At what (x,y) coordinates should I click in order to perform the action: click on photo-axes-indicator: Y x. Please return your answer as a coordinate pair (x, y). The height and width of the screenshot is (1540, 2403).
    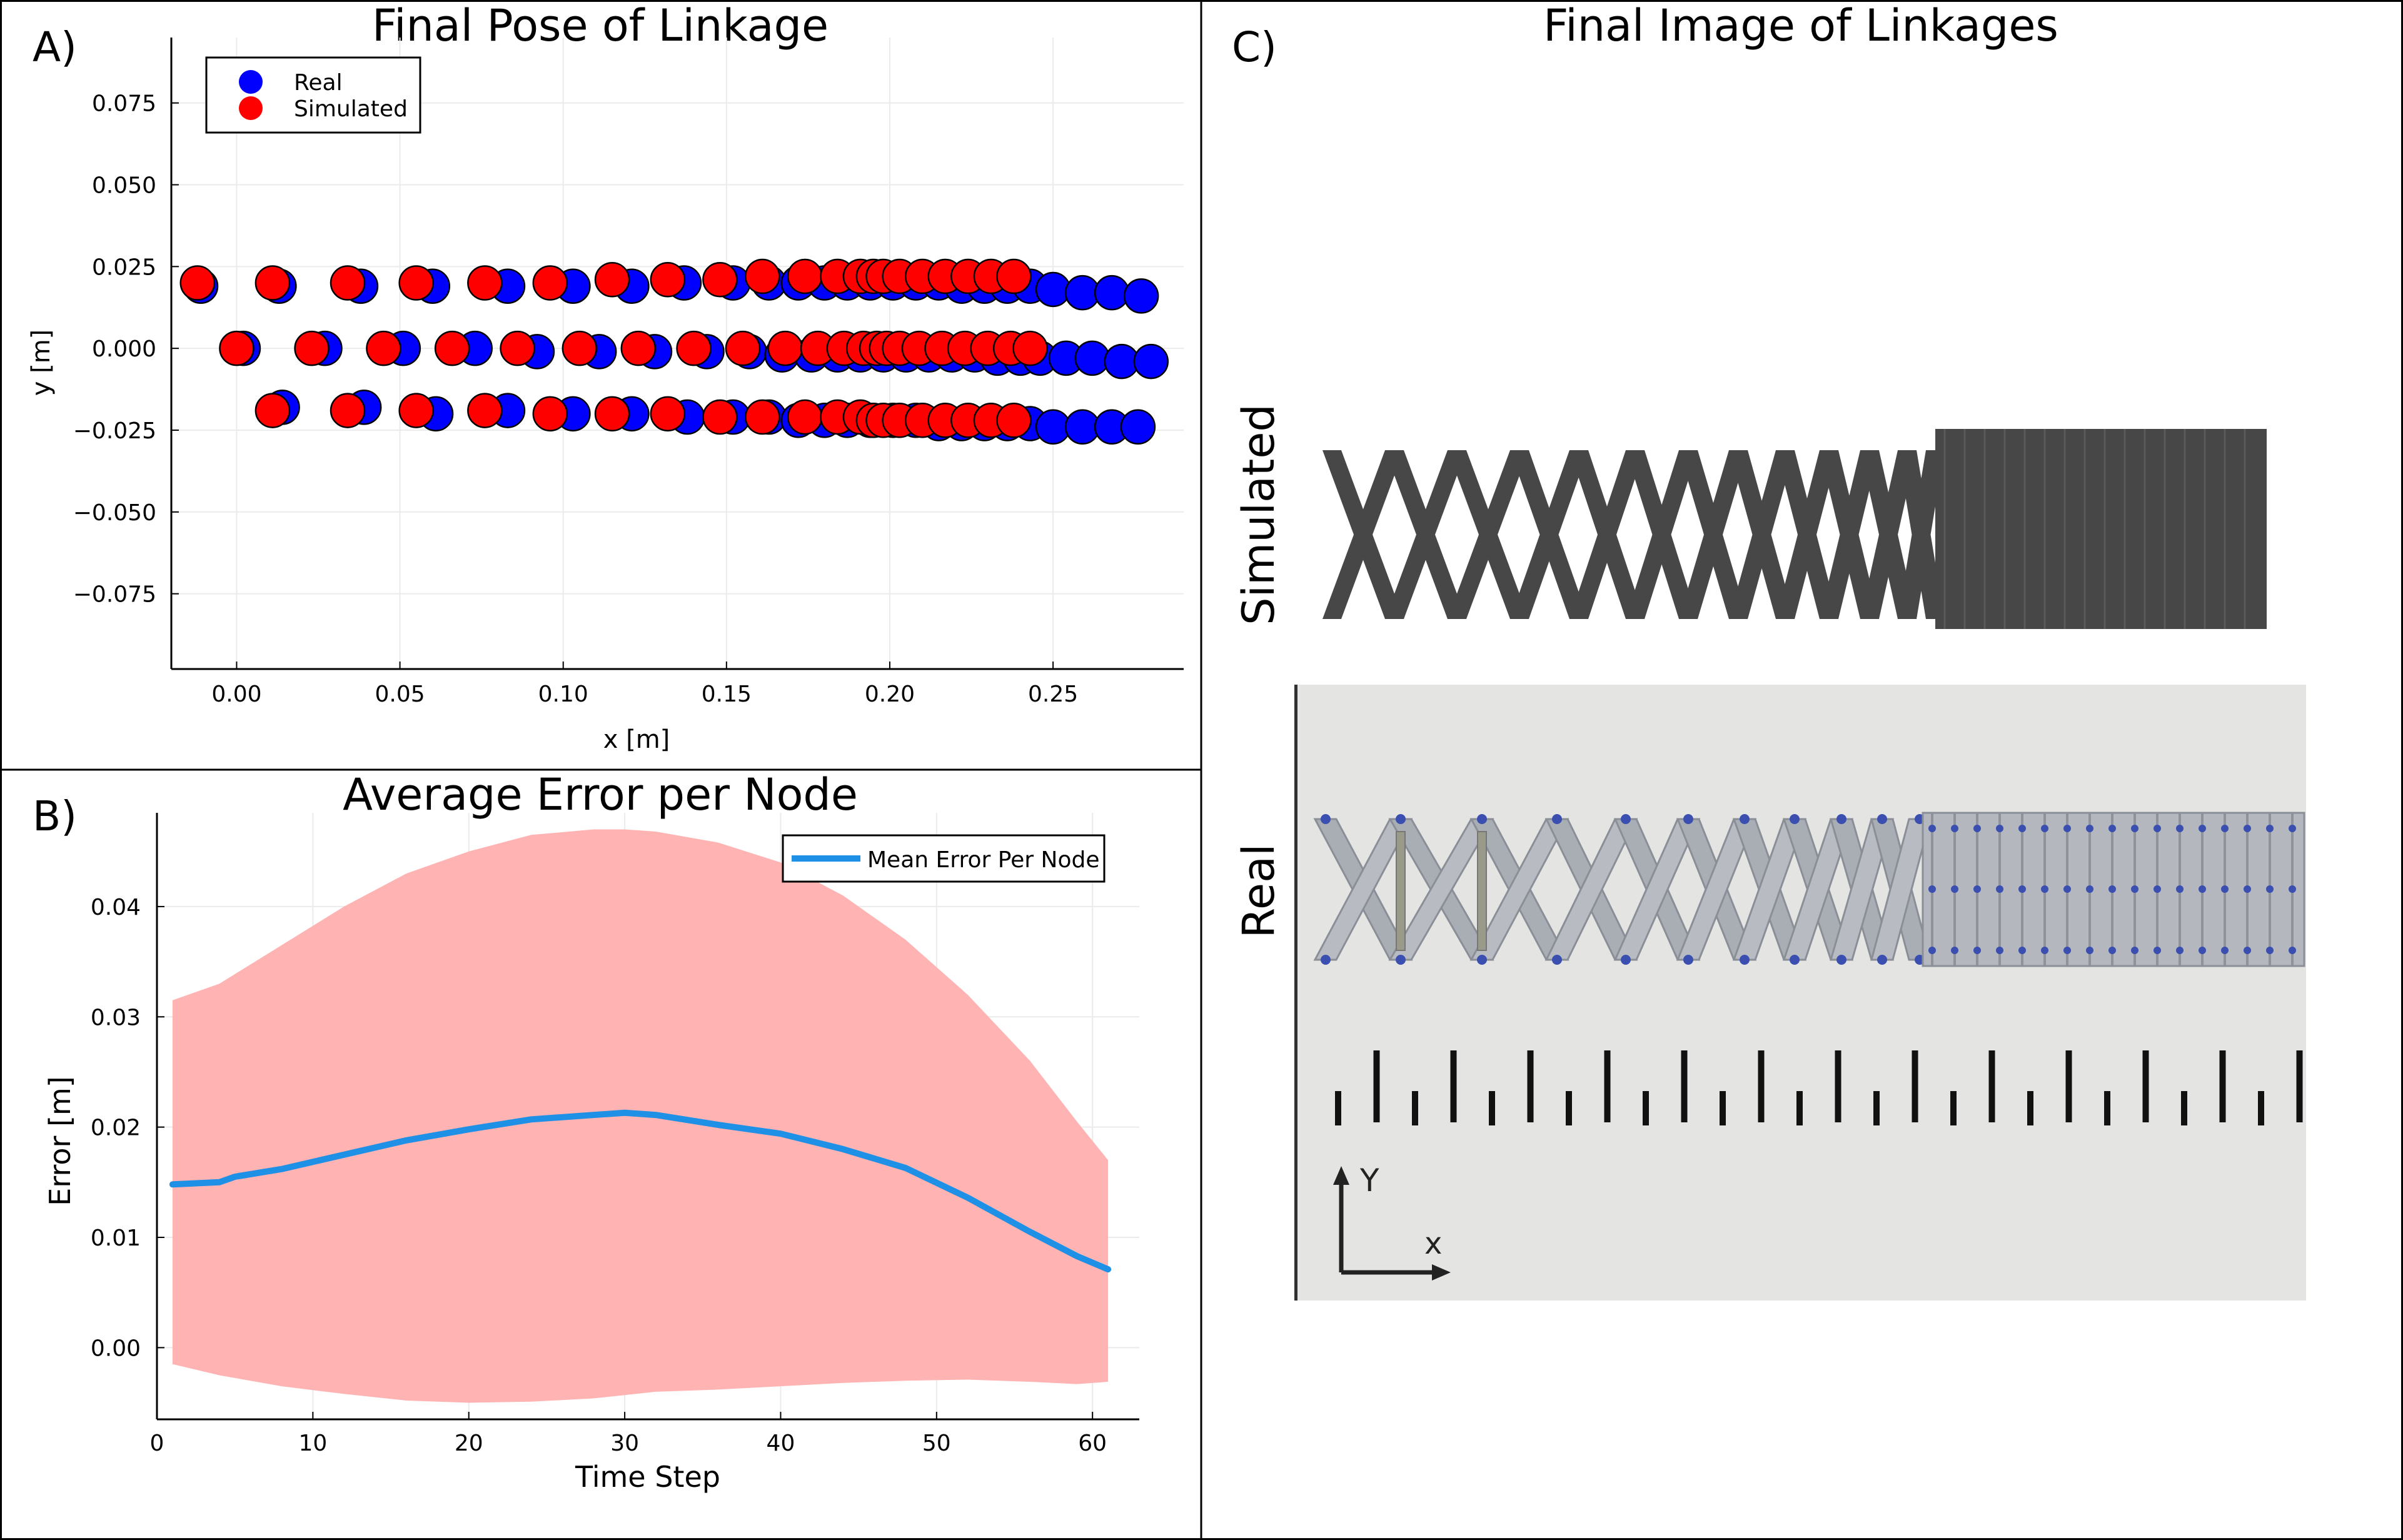
    Looking at the image, I should click on (1392, 1221).